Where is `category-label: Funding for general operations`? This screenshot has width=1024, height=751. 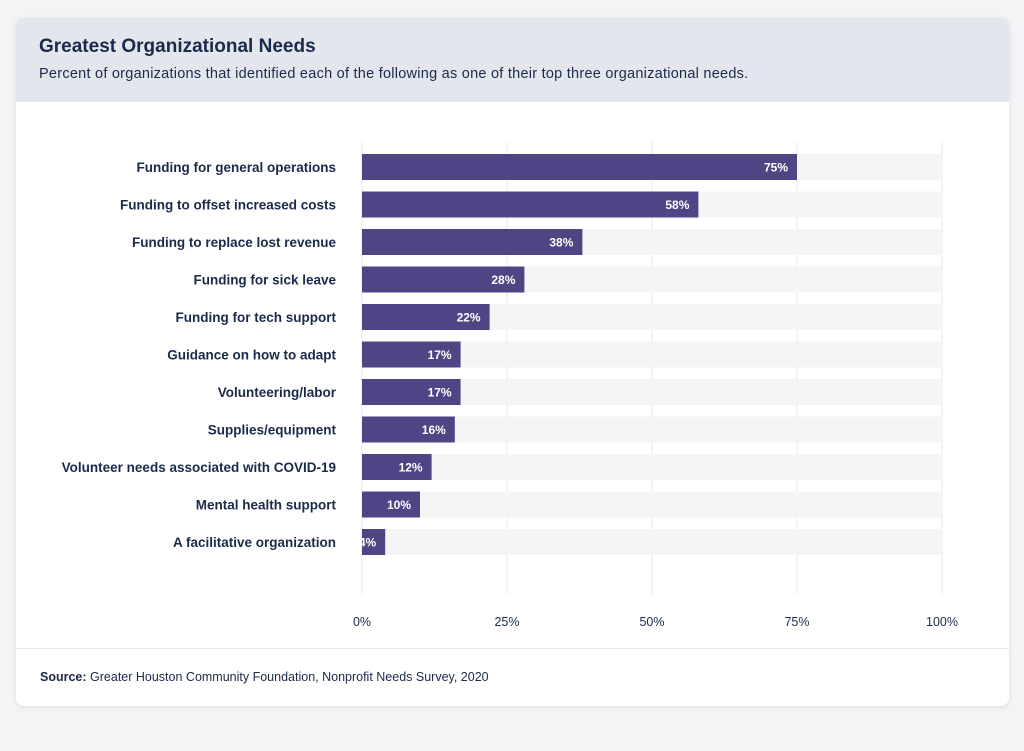 category-label: Funding for general operations is located at coordinates (236, 167).